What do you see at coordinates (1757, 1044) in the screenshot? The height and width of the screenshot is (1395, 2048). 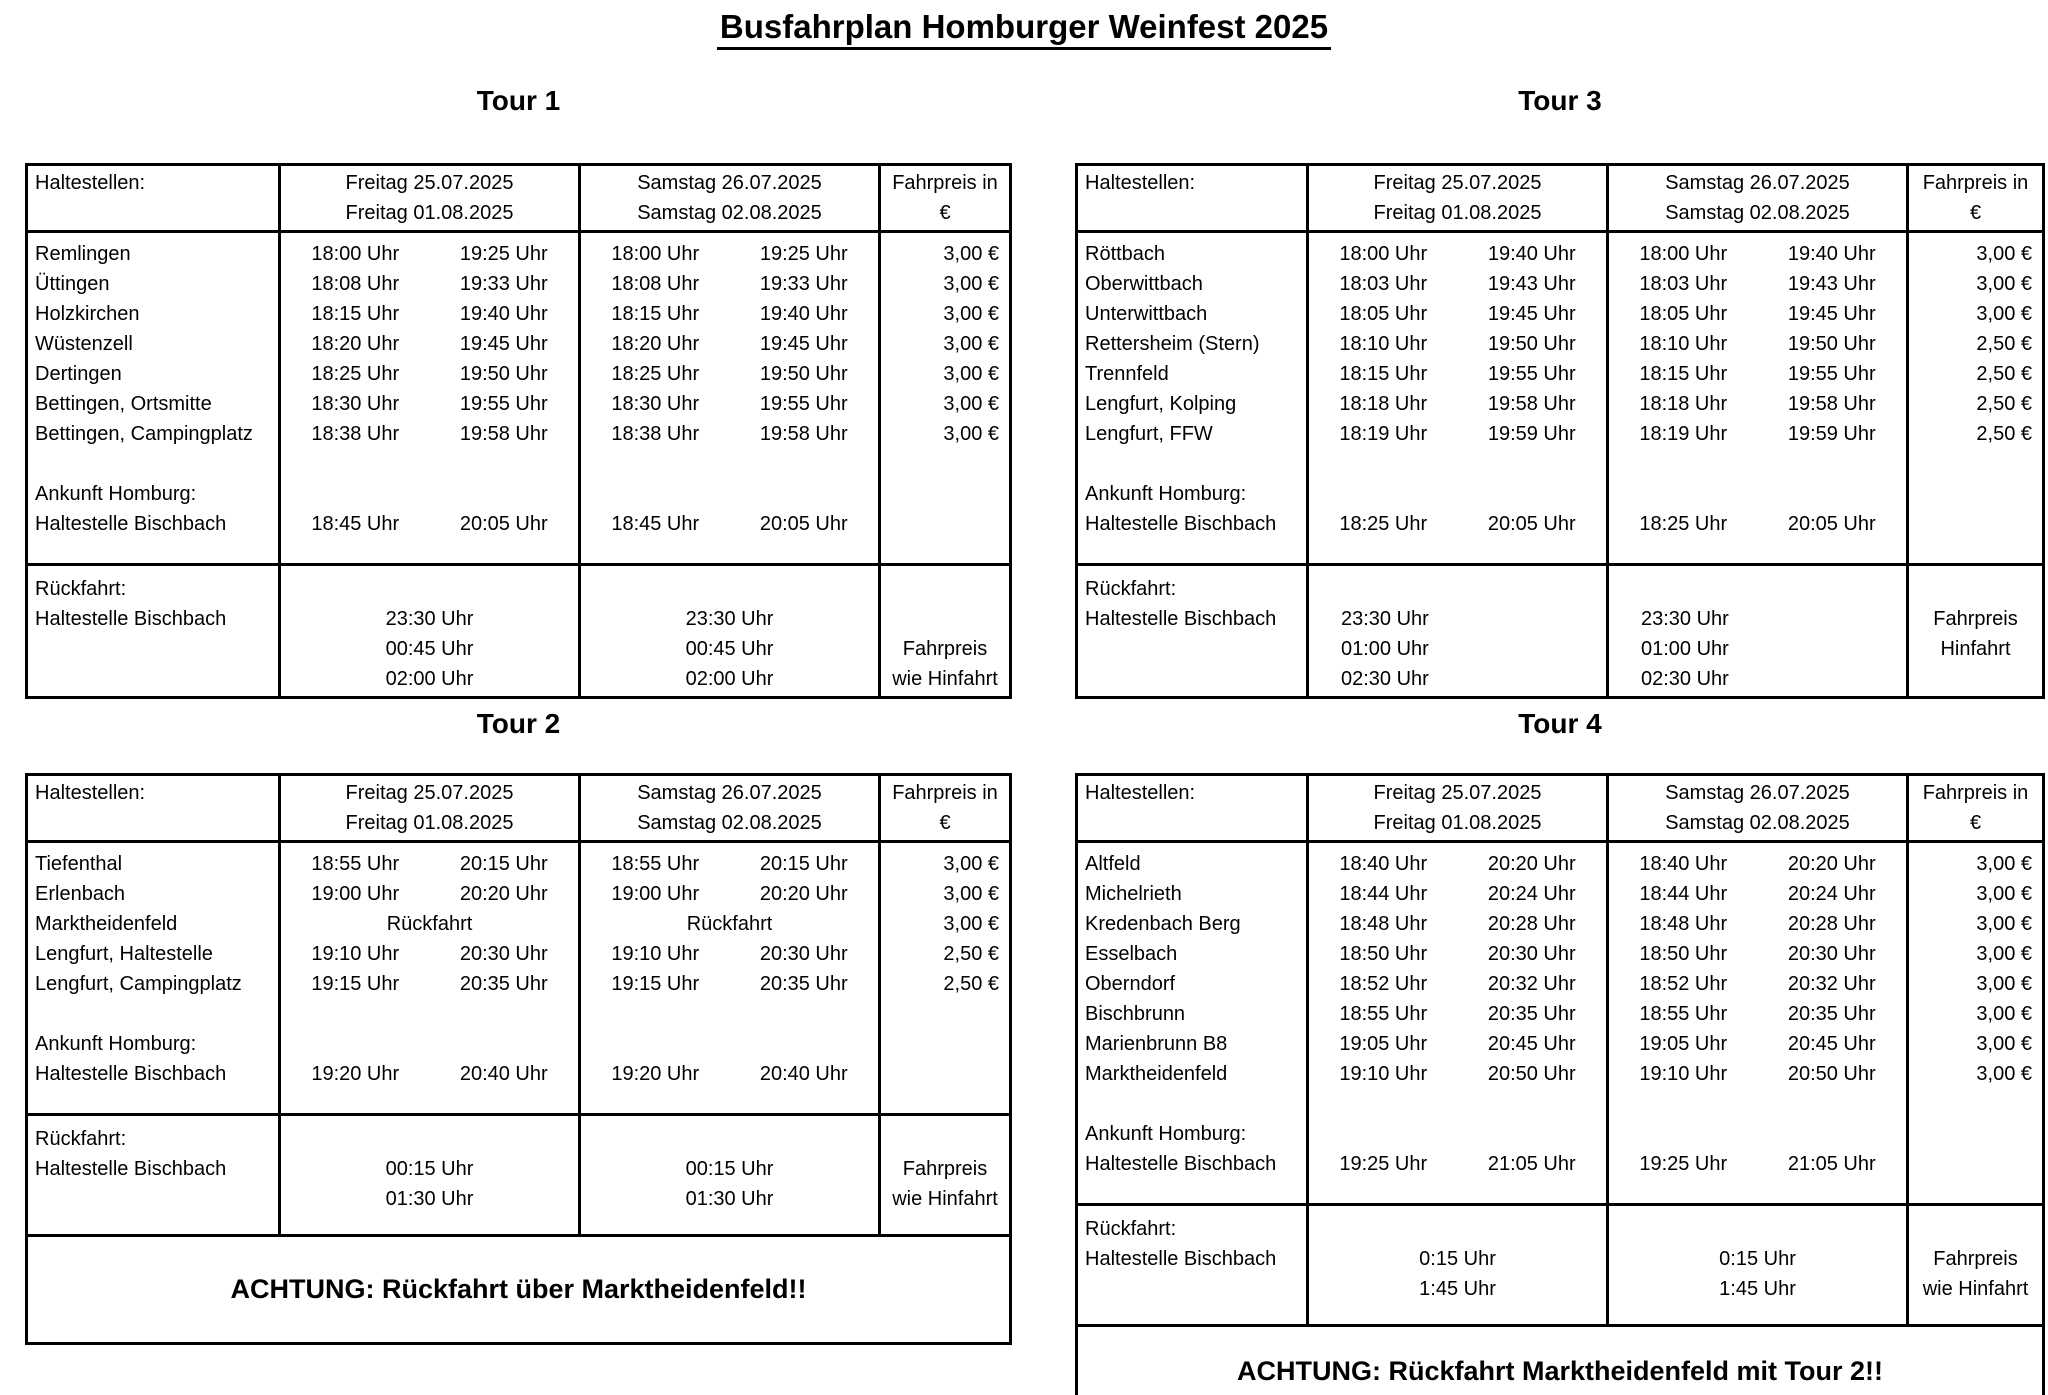 I see `times-line: 19:05 Uhr 20:45 Uhr` at bounding box center [1757, 1044].